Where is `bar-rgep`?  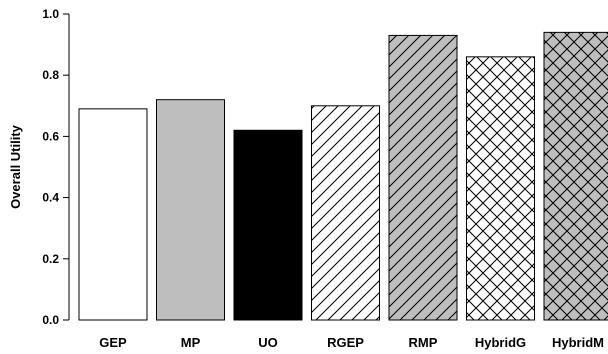 bar-rgep is located at coordinates (345, 213).